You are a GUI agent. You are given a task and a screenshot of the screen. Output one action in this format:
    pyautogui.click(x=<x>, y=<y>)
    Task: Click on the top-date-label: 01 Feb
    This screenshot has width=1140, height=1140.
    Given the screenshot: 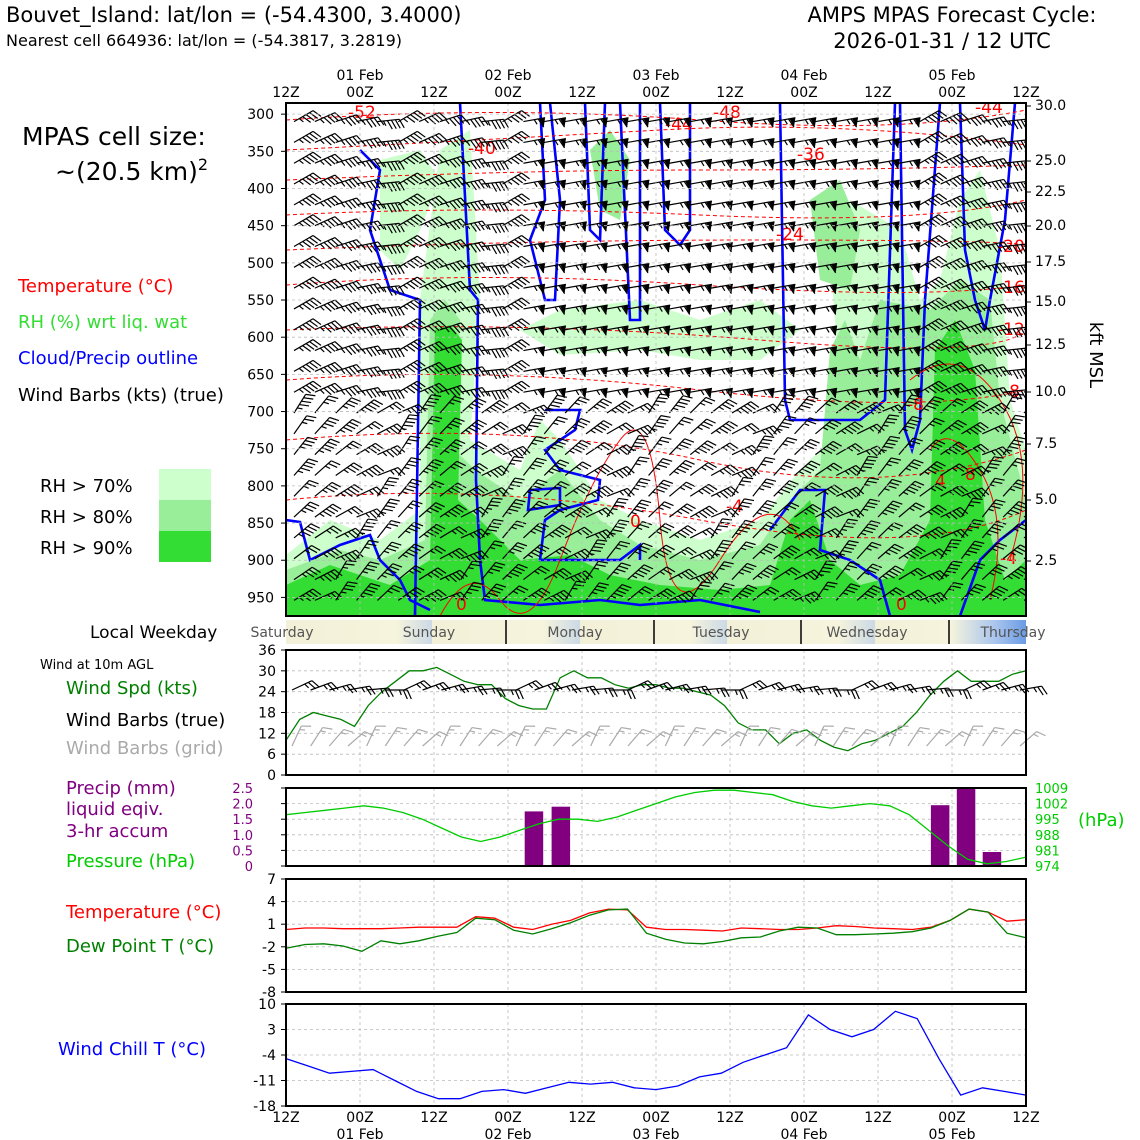 What is the action you would take?
    pyautogui.click(x=359, y=76)
    